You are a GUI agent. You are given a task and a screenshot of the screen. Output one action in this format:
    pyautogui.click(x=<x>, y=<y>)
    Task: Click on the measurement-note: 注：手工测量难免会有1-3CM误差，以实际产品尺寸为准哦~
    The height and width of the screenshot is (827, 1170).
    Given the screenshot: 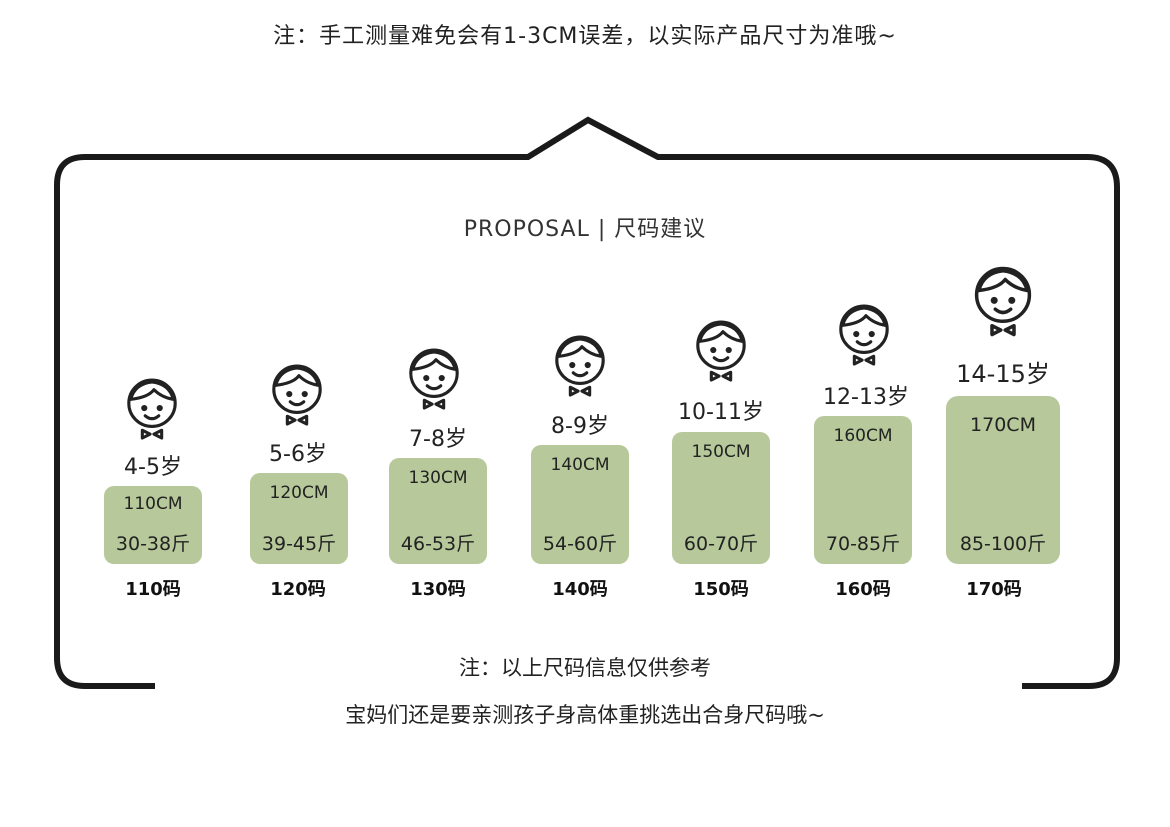 What is the action you would take?
    pyautogui.click(x=585, y=36)
    